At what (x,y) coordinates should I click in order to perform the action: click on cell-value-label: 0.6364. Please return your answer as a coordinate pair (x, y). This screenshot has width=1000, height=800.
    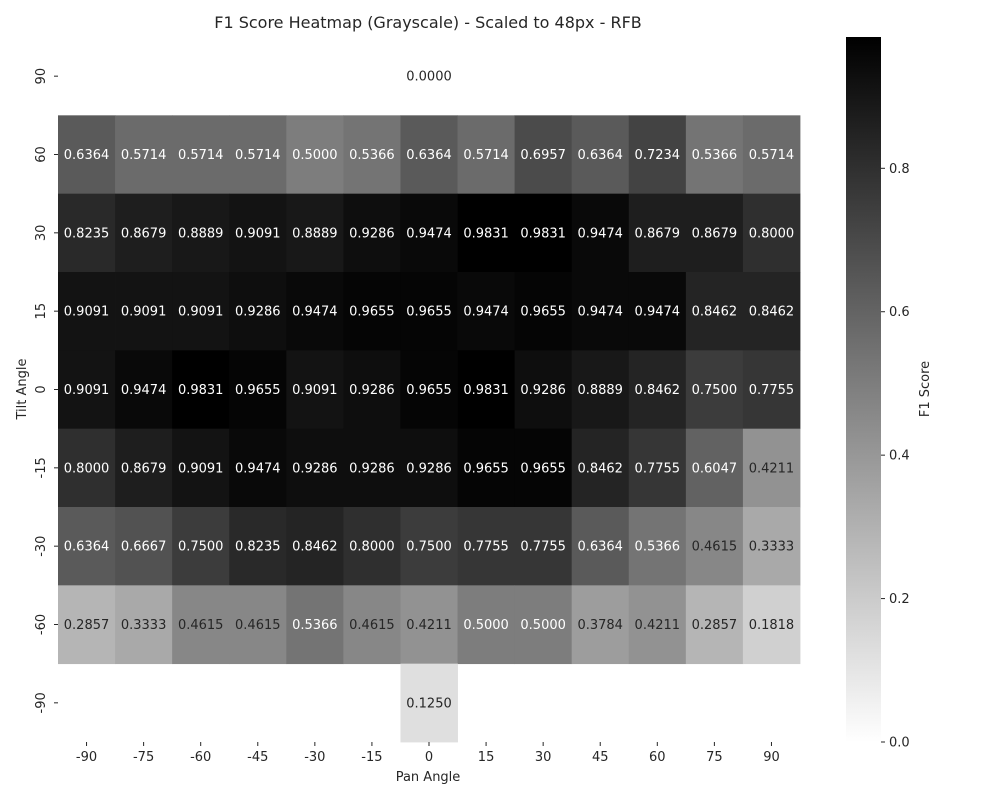
    Looking at the image, I should click on (87, 155).